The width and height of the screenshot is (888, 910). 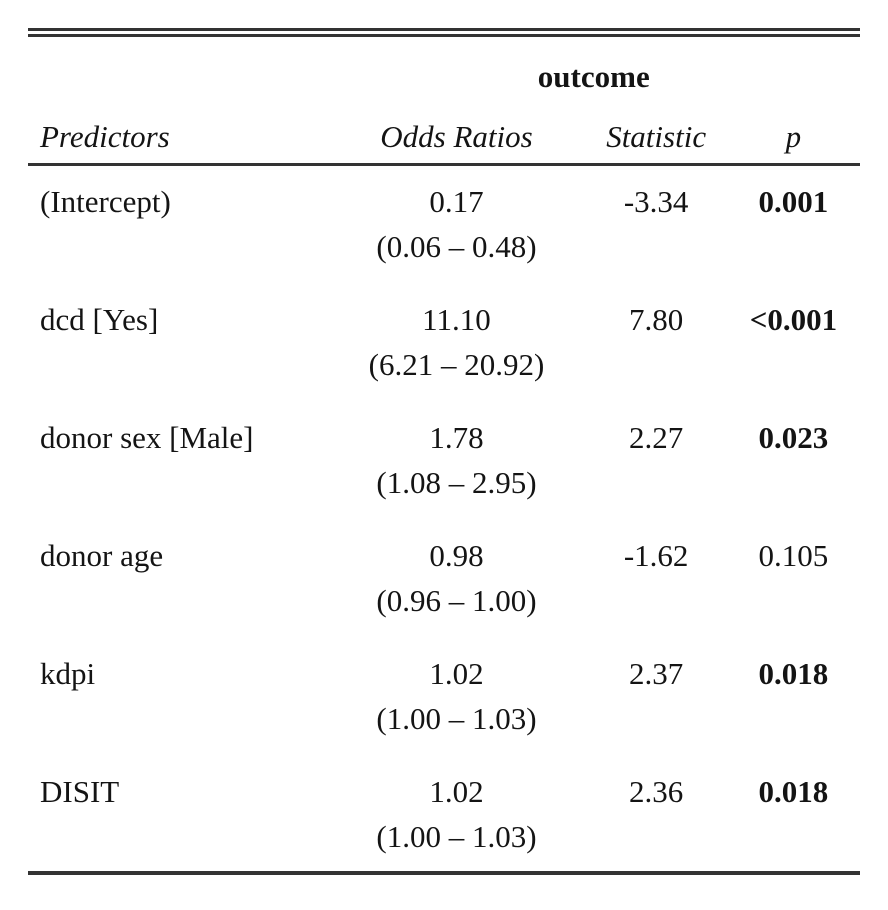 I want to click on table-row: kdpi 1.02 (1.00 – 1.03) 2.37 0.018, so click(x=444, y=682).